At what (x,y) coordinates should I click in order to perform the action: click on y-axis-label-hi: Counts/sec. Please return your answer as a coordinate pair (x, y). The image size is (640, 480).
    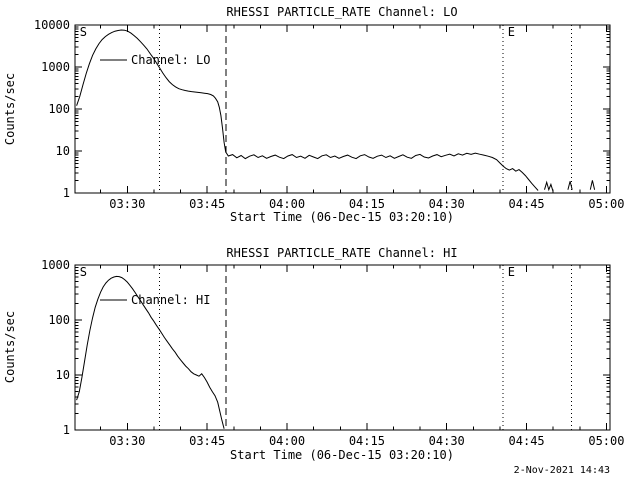
    Looking at the image, I should click on (10, 347).